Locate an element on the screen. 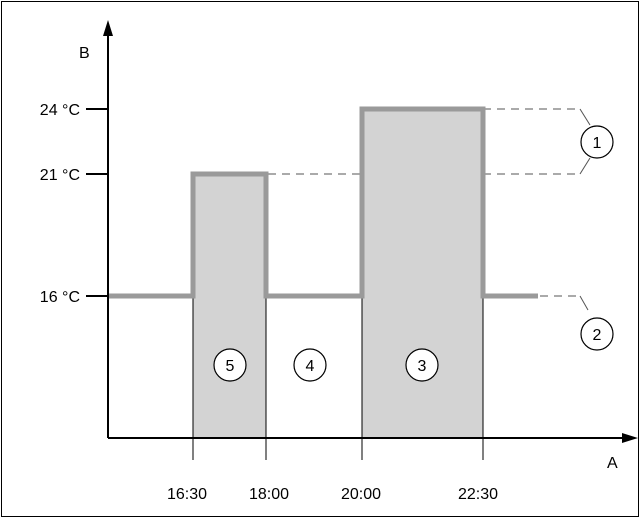 The height and width of the screenshot is (520, 642). callout-4-number: 4 is located at coordinates (310, 366).